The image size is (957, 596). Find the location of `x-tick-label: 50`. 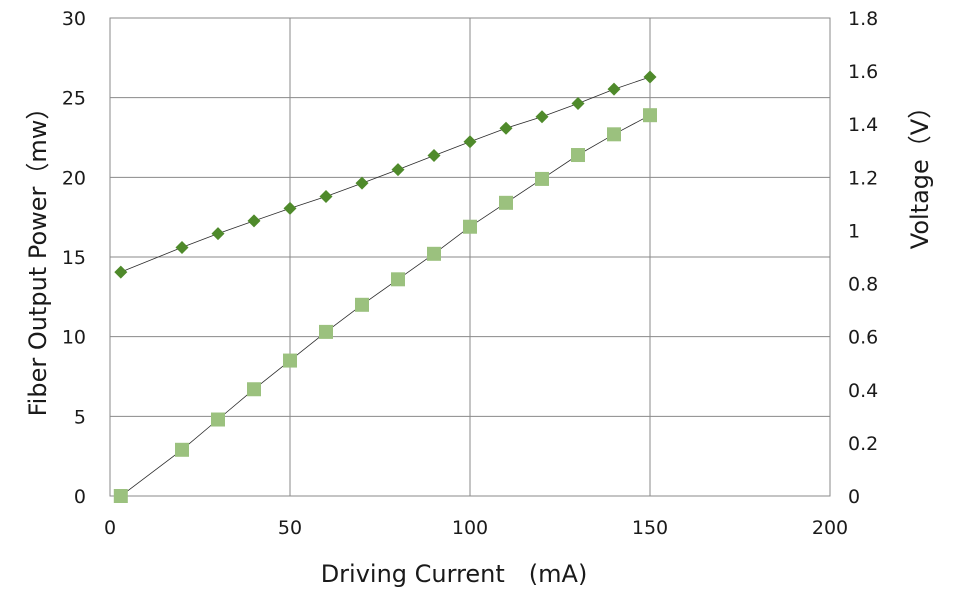

x-tick-label: 50 is located at coordinates (290, 528).